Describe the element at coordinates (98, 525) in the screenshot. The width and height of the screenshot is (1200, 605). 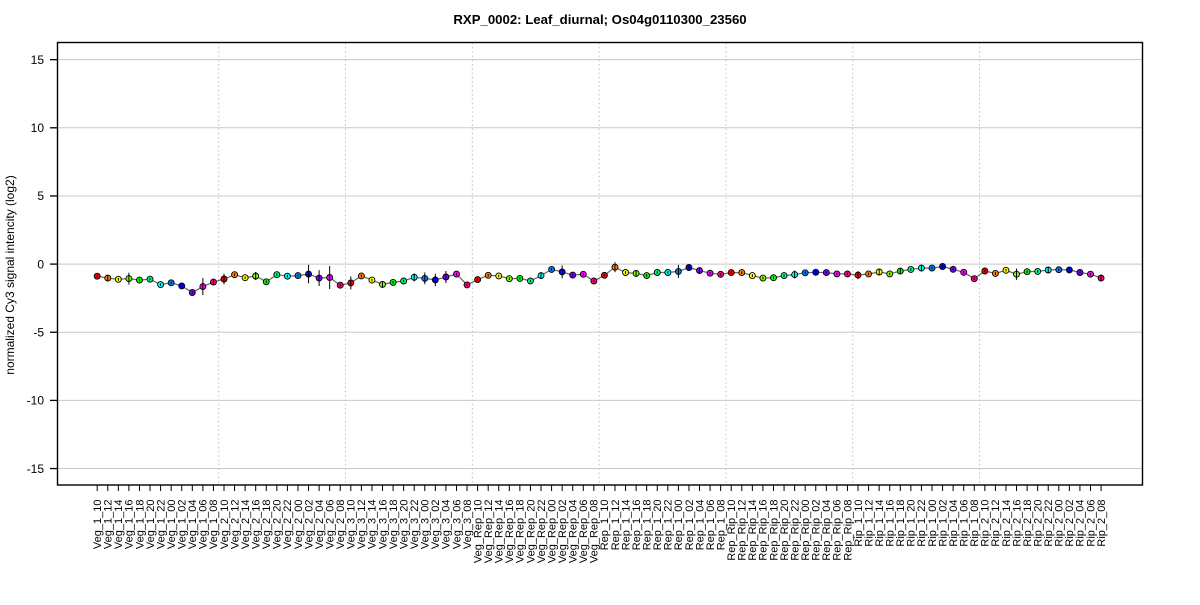
I see `svg-text: Veg_1_10` at that location.